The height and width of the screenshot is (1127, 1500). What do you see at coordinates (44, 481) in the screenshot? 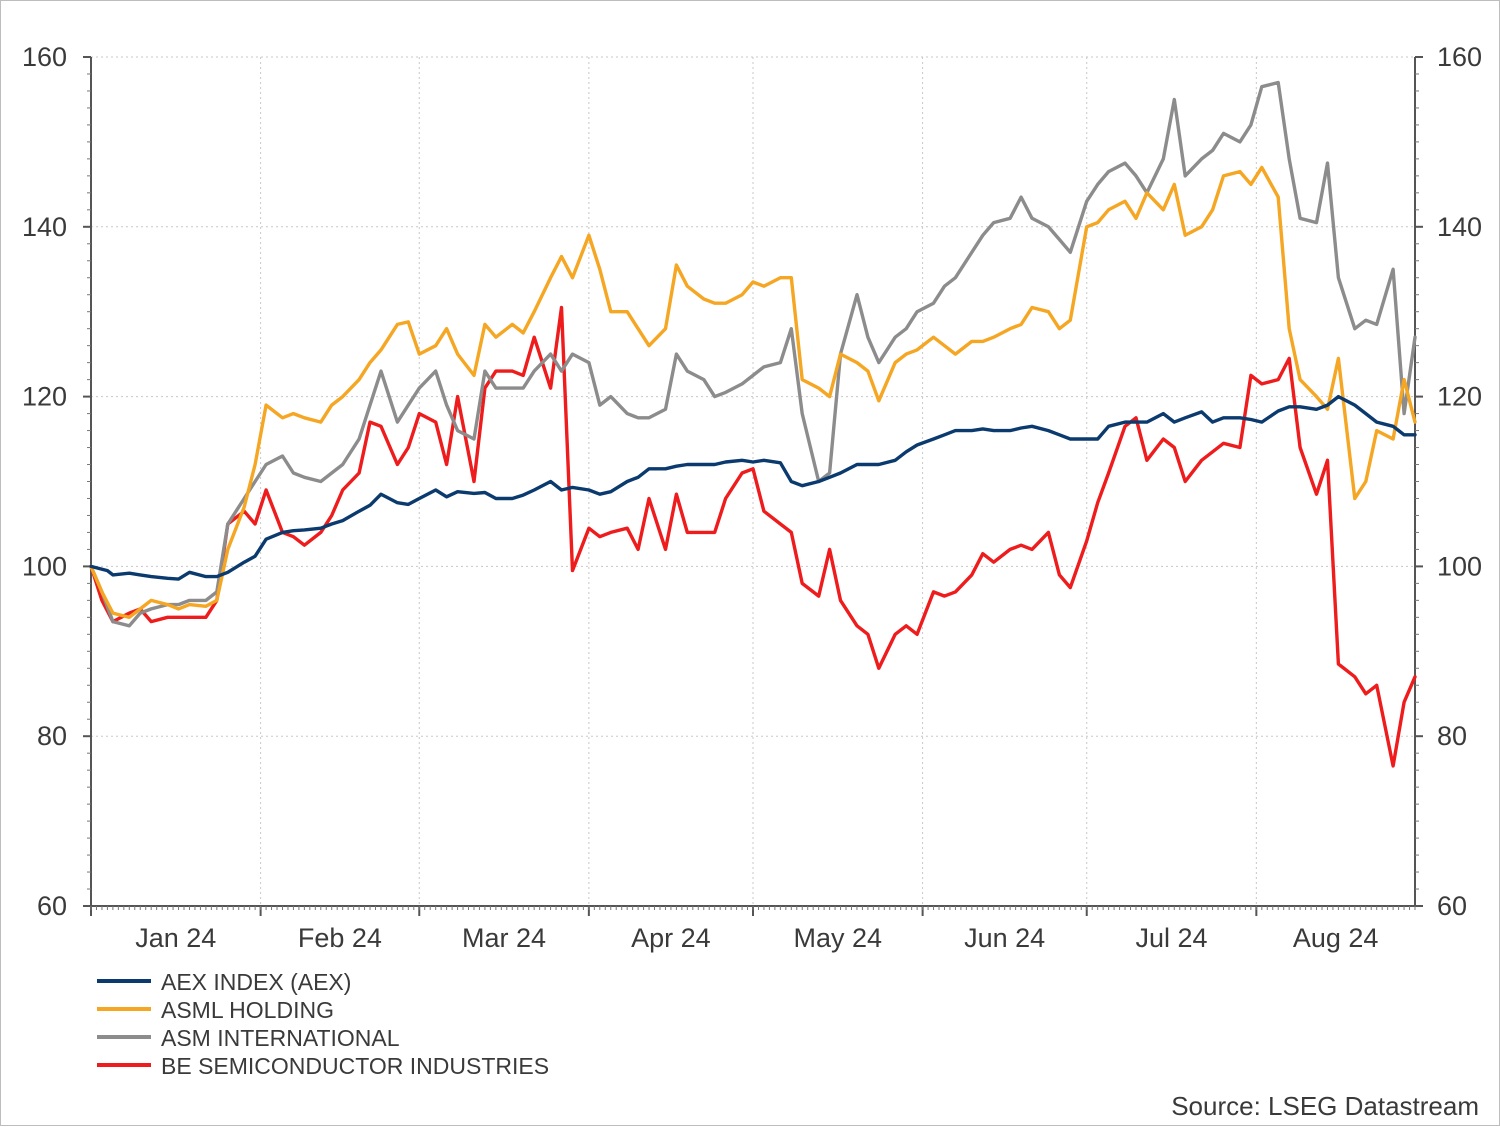
I see `y-axis-left-labels: 60 80 100 120 140 160` at bounding box center [44, 481].